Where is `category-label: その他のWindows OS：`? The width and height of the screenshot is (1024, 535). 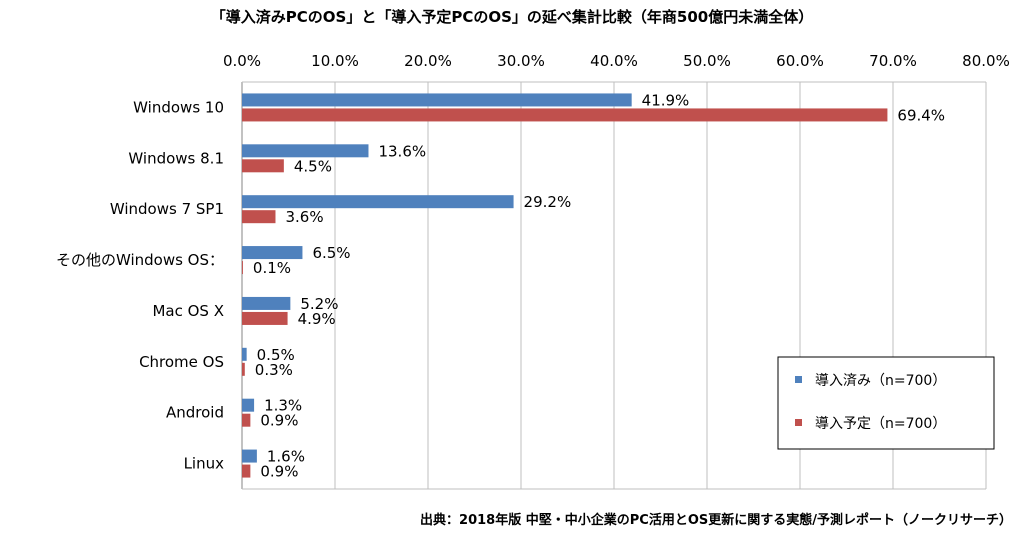 category-label: その他のWindows OS： is located at coordinates (140, 260).